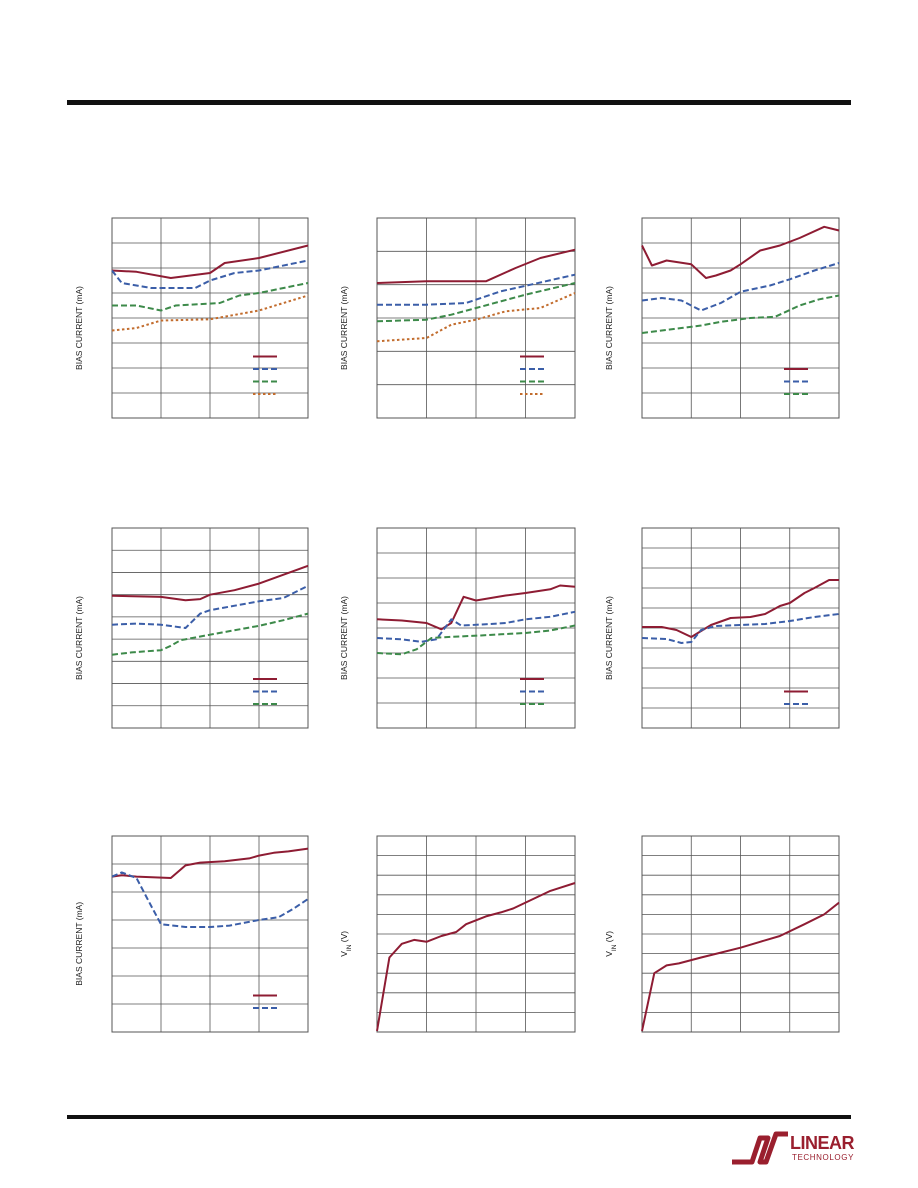  I want to click on logo-sub: TECHNOLOGY, so click(823, 1157).